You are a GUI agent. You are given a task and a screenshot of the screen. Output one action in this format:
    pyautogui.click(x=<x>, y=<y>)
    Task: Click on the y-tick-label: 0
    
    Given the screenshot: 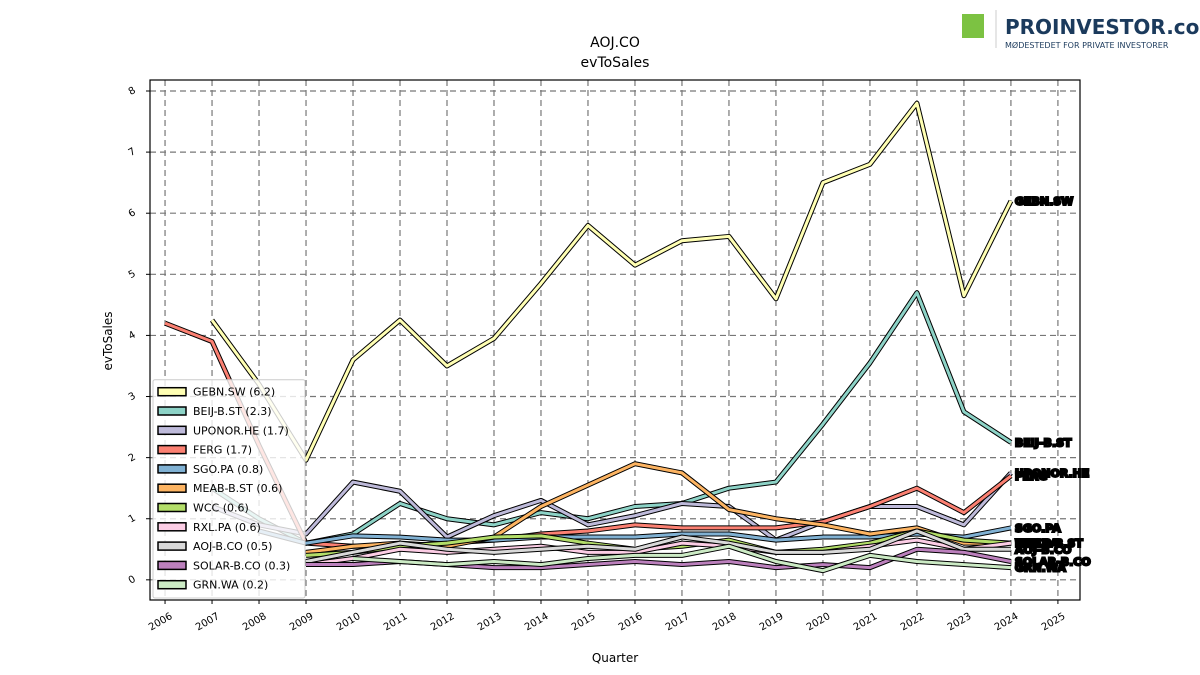 What is the action you would take?
    pyautogui.click(x=132, y=580)
    